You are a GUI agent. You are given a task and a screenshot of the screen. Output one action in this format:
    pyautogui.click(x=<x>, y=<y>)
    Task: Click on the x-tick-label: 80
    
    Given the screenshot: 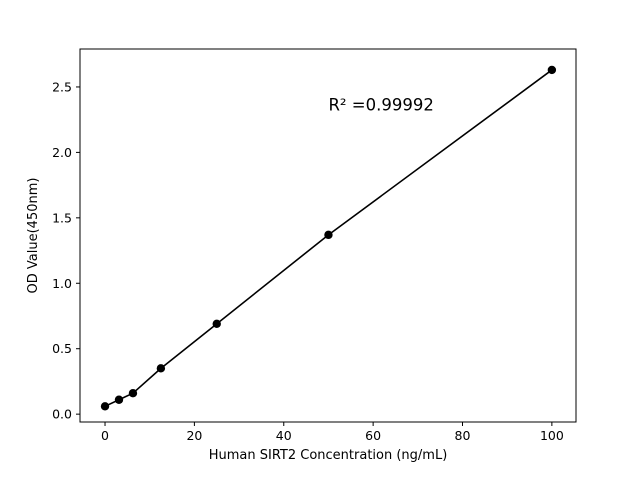 What is the action you would take?
    pyautogui.click(x=463, y=435)
    